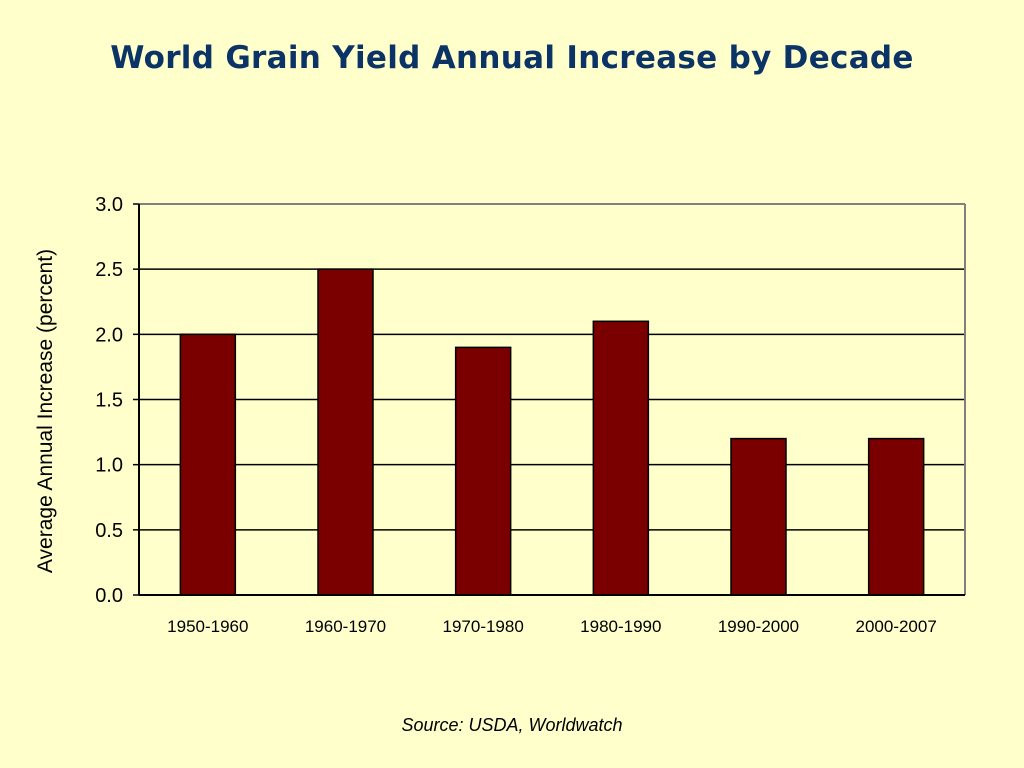  I want to click on y-tick-labels: 0.0 0.5 1.0 1.5 2.0 2.5 3.0, so click(109, 400).